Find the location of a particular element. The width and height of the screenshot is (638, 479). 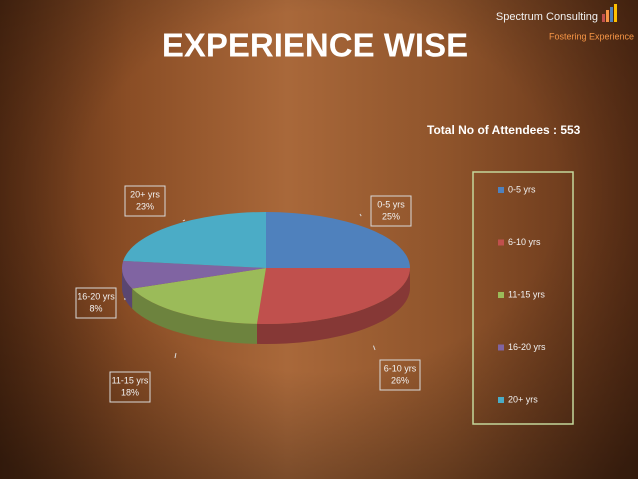

legend-label: 0-5 yrs is located at coordinates (522, 189).